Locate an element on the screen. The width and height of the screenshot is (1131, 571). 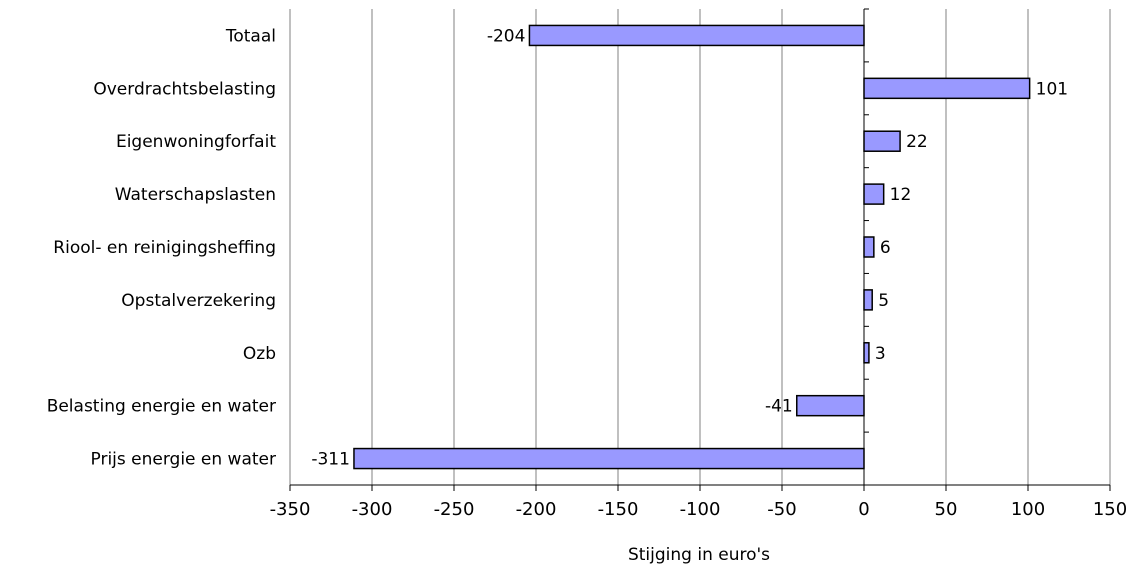
category-label: Riool- en reinigingsheffing is located at coordinates (164, 248).